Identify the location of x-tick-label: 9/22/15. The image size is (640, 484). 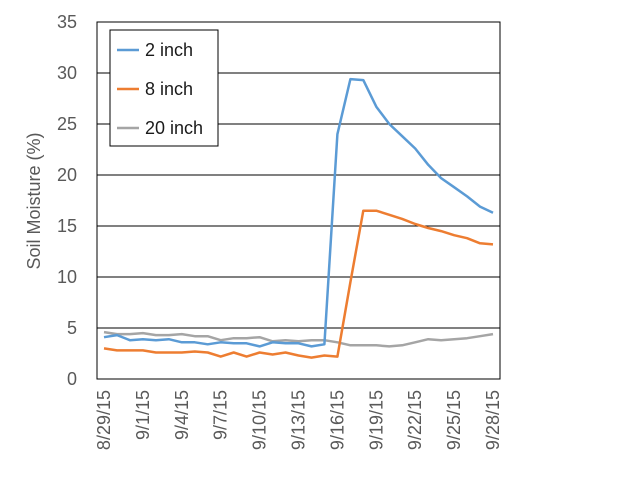
(415, 420).